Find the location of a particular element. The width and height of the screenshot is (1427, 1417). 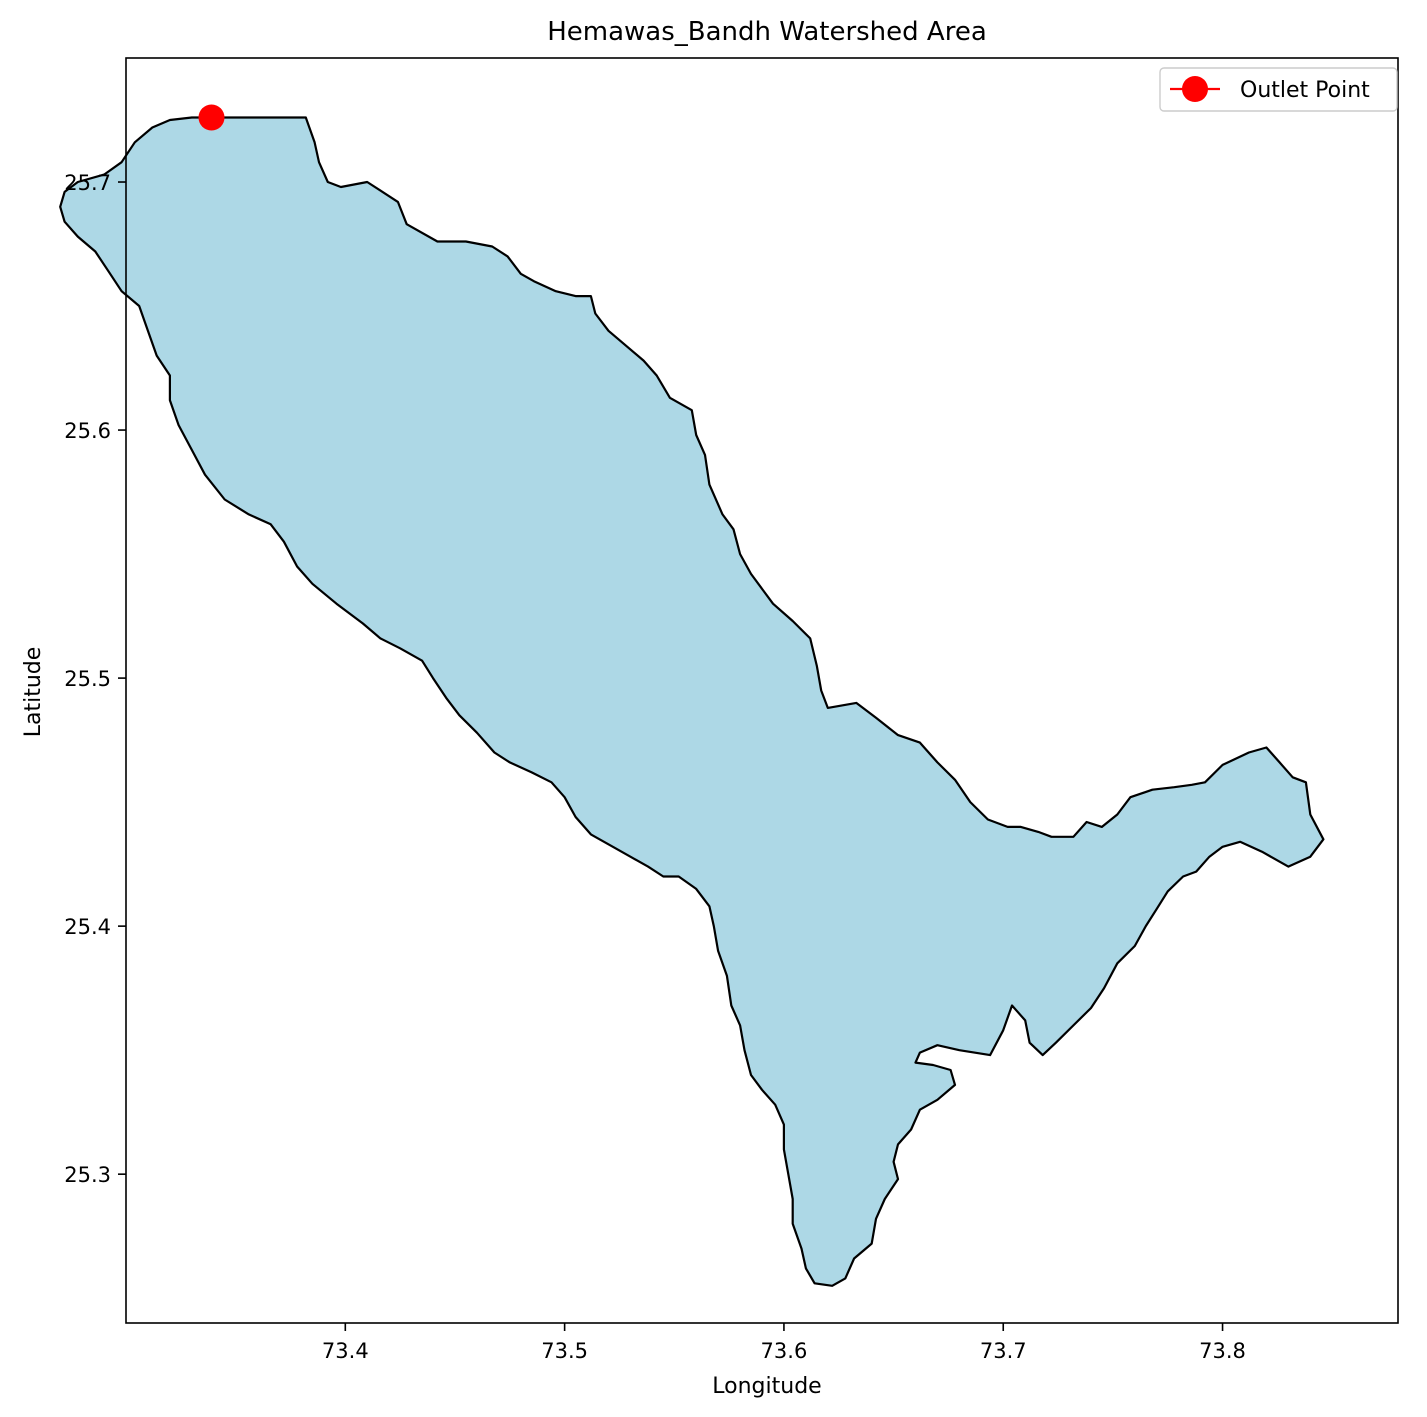

outlet-point-marker is located at coordinates (211, 117).